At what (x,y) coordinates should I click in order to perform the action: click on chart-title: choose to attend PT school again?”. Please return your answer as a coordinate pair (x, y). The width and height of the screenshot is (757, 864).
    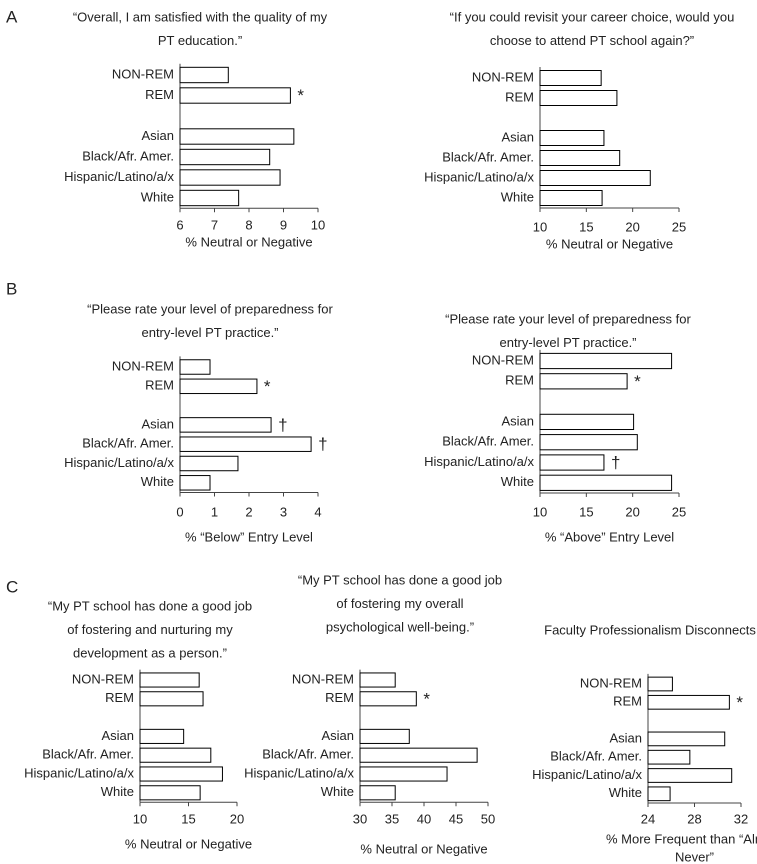
    Looking at the image, I should click on (592, 40).